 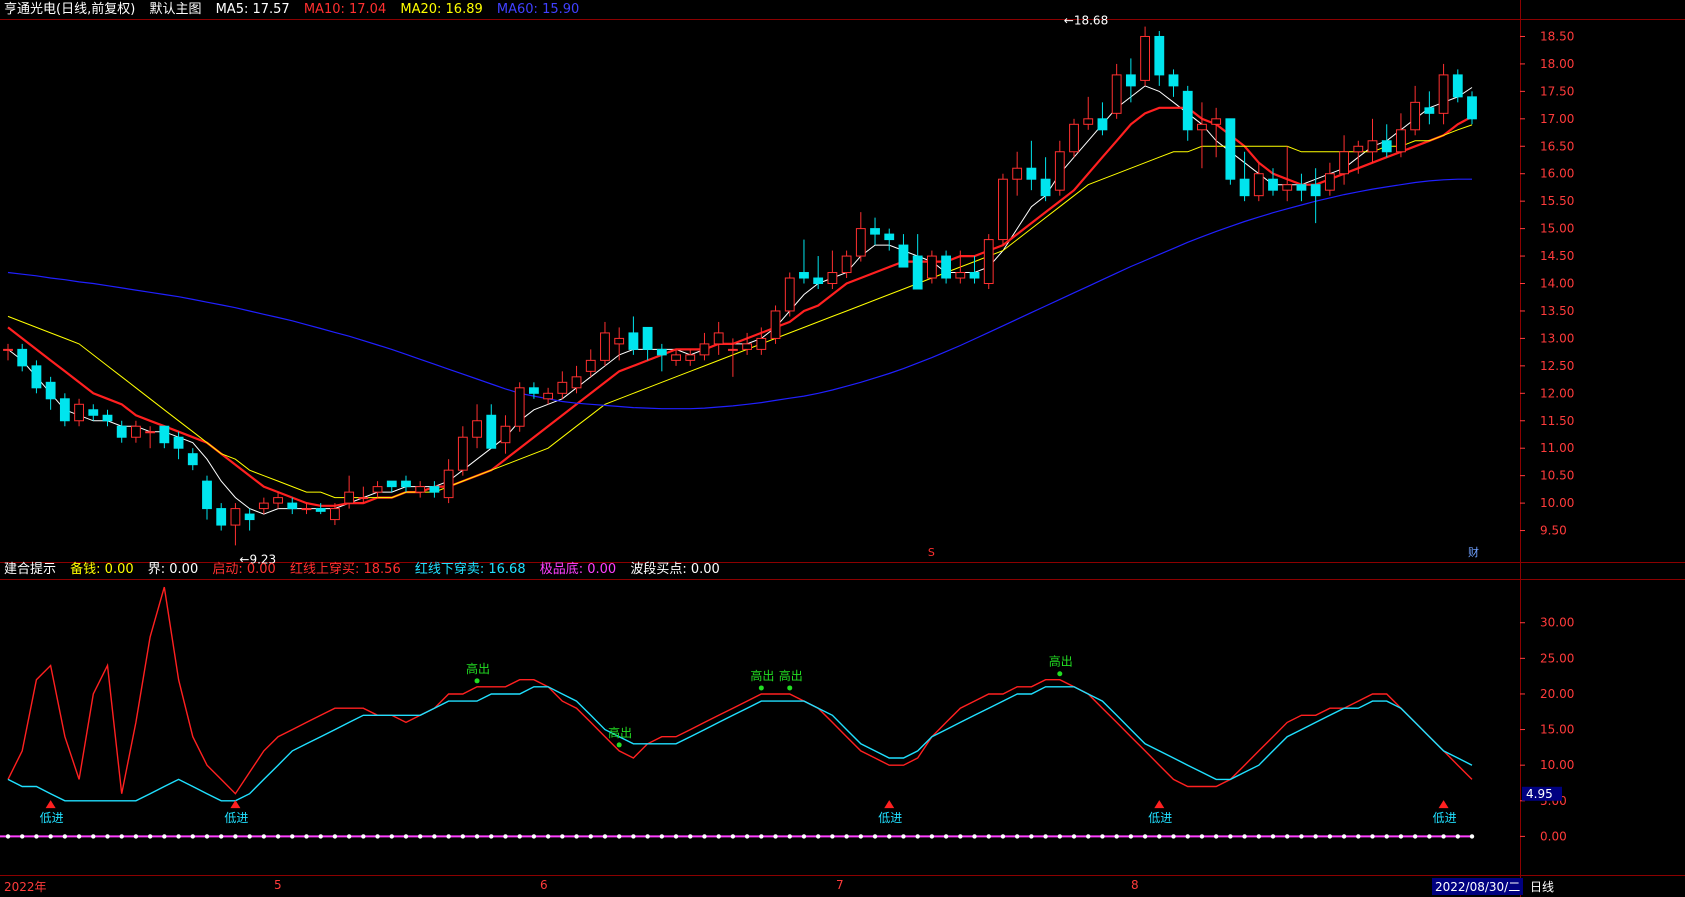 What do you see at coordinates (30, 569) in the screenshot?
I see `indicator-title: 建合提示` at bounding box center [30, 569].